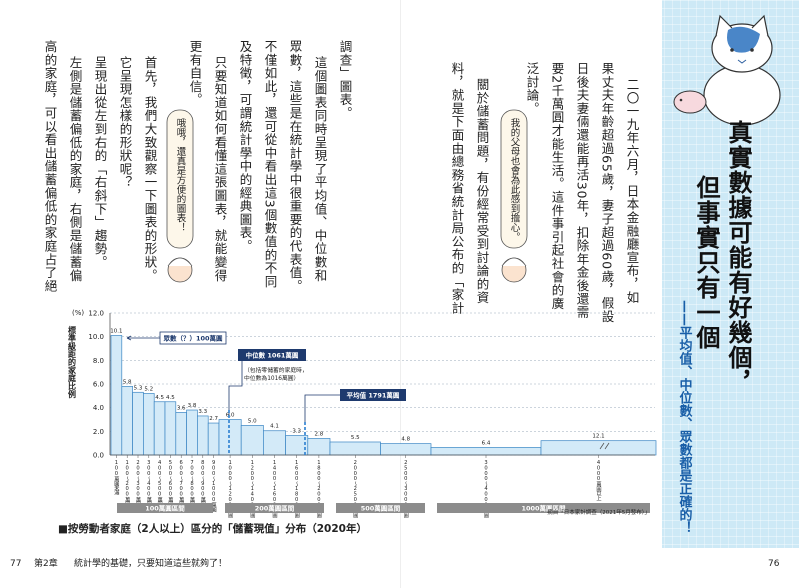 This screenshot has height=588, width=799. What do you see at coordinates (245, 146) in the screenshot?
I see `body-column: 及特徵，可謂統計學中的經典圖表。` at bounding box center [245, 146].